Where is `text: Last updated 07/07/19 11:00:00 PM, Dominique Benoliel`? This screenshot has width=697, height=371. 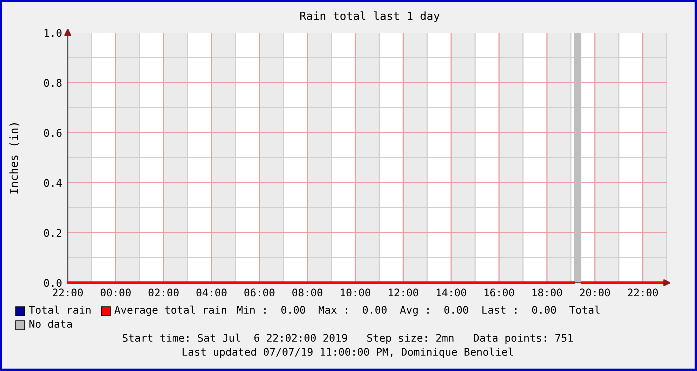
text: Last updated 07/07/19 11:00:00 PM, Dominique Benoliel is located at coordinates (348, 353).